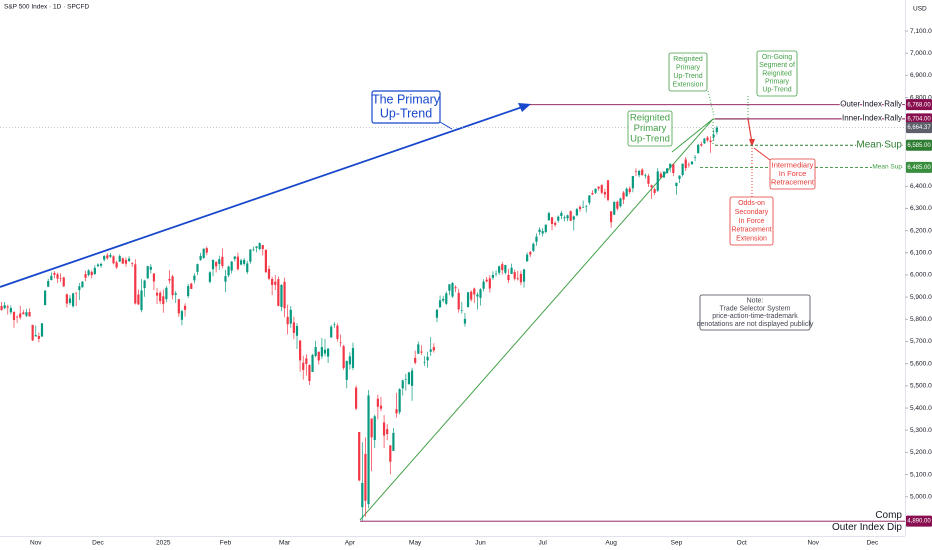  What do you see at coordinates (919, 128) in the screenshot?
I see `last-price-label: 6,664.37` at bounding box center [919, 128].